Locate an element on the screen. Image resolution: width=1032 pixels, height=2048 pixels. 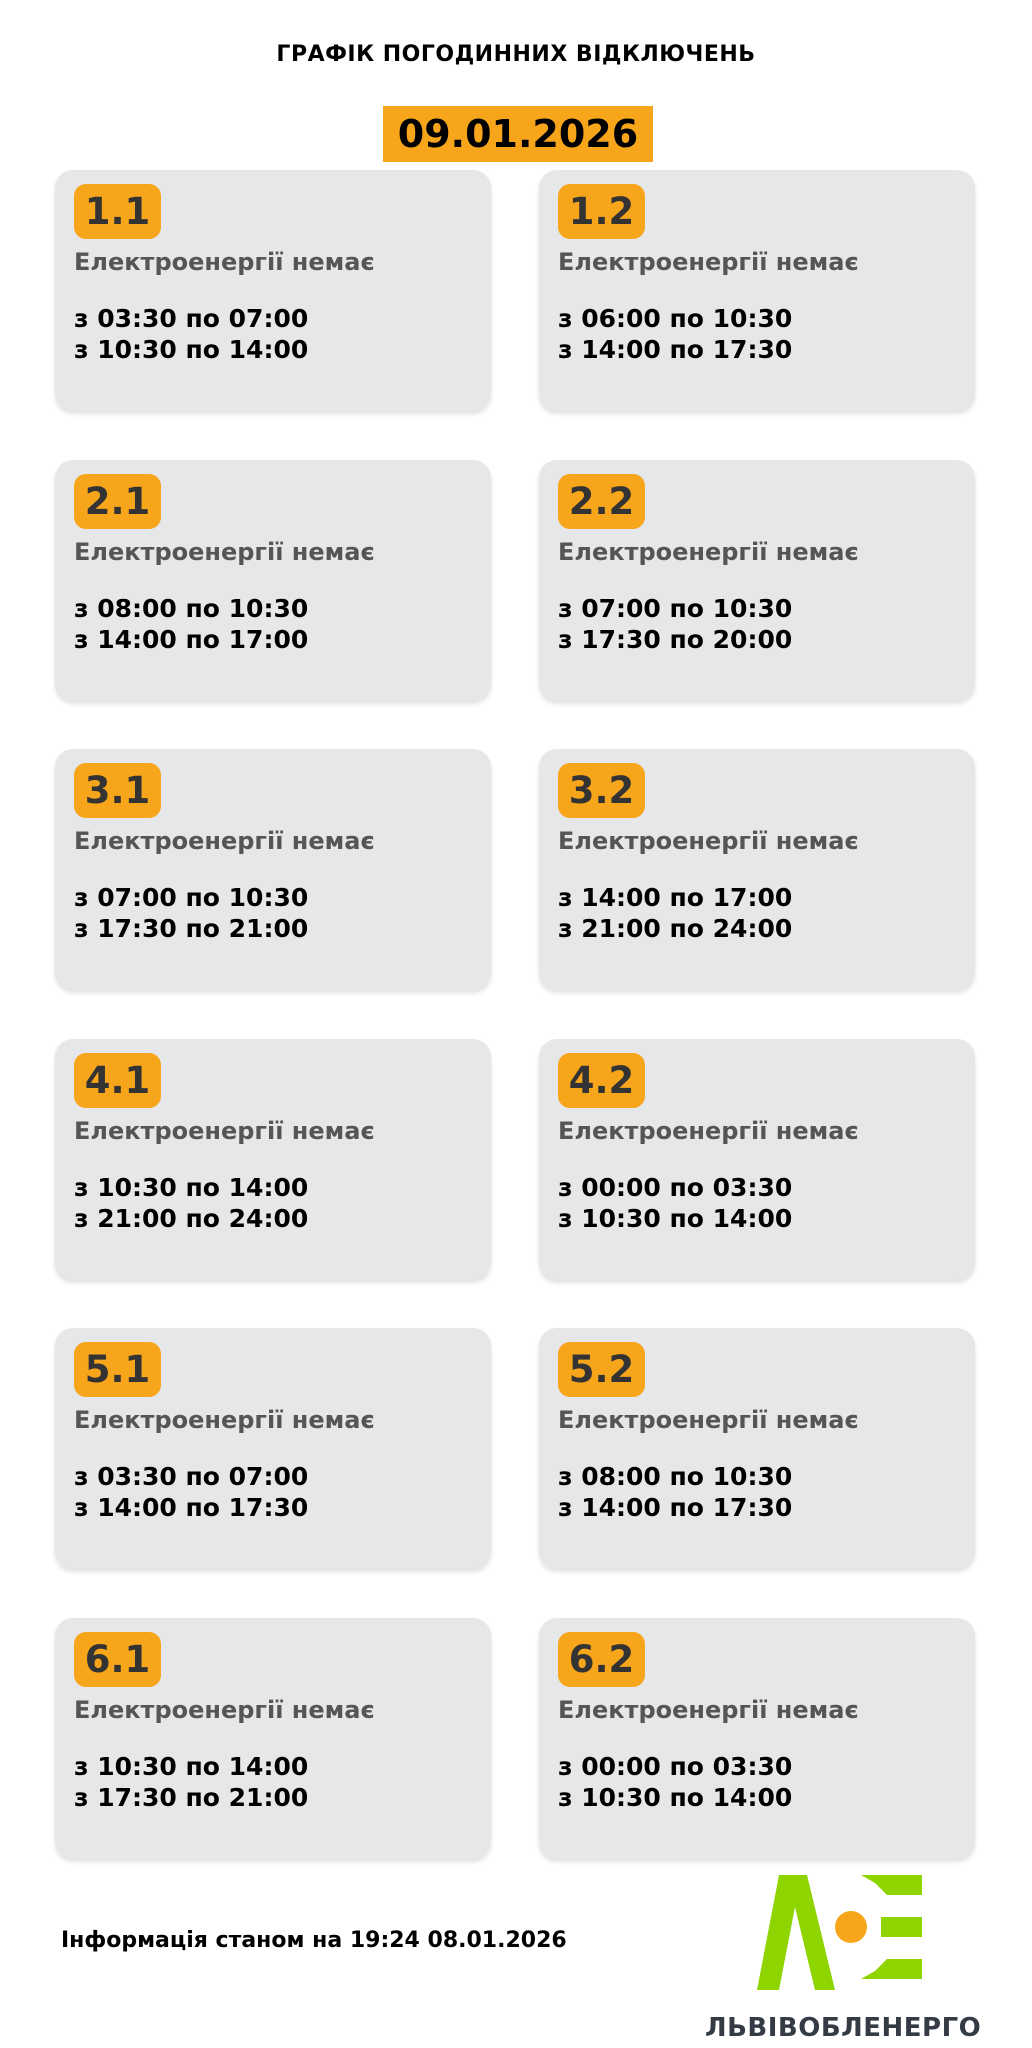
outage-times: з 10:30 по 14:00 з 21:00 по 24:00 is located at coordinates (191, 1203).